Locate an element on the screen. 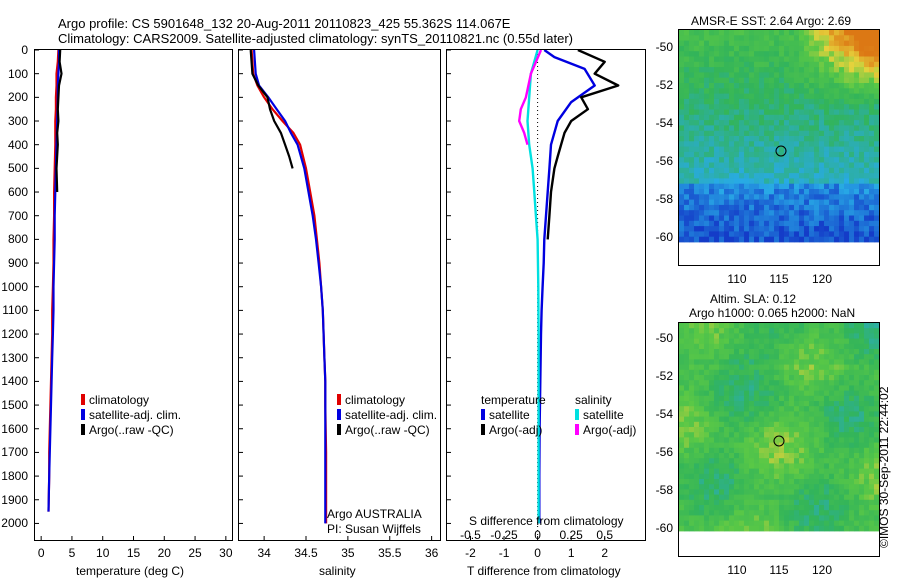 This screenshot has width=900, height=580. salinity-difference-tick-label: 0.5 is located at coordinates (605, 535).